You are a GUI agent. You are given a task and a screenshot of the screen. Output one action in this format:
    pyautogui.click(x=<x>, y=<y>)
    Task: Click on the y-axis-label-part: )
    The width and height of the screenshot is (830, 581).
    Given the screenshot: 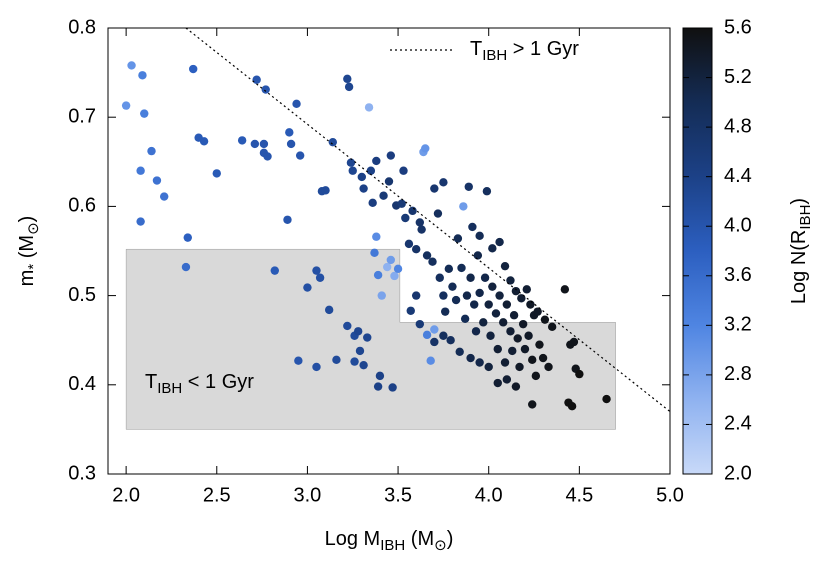 What is the action you would take?
    pyautogui.click(x=27, y=219)
    